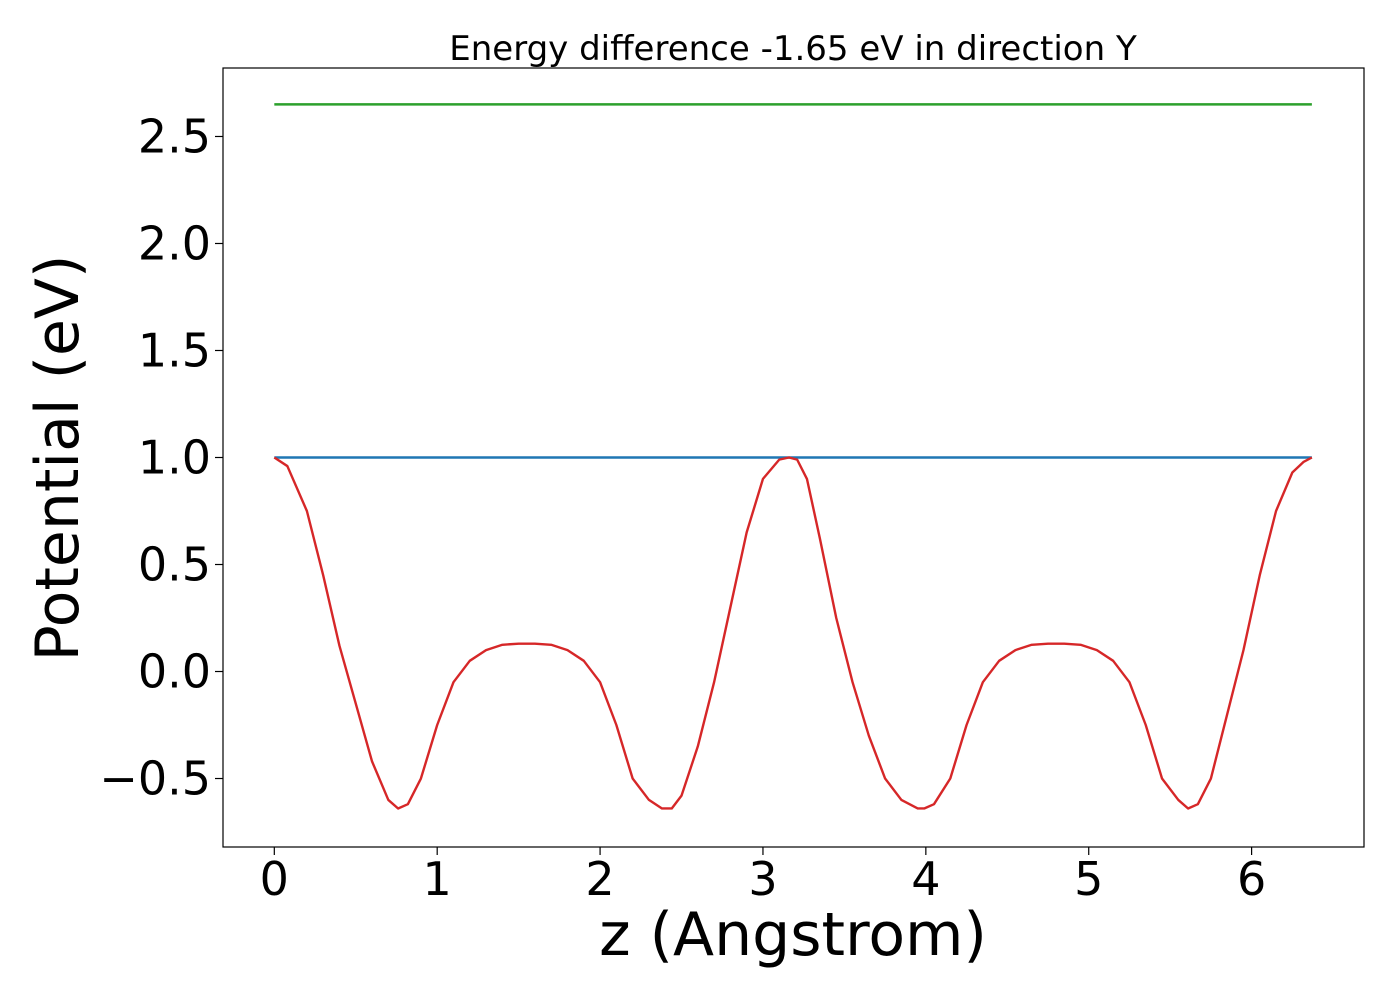 The image size is (1400, 1000). I want to click on x-axis-ticks: 0 1 2 3 4 5 6, so click(763, 876).